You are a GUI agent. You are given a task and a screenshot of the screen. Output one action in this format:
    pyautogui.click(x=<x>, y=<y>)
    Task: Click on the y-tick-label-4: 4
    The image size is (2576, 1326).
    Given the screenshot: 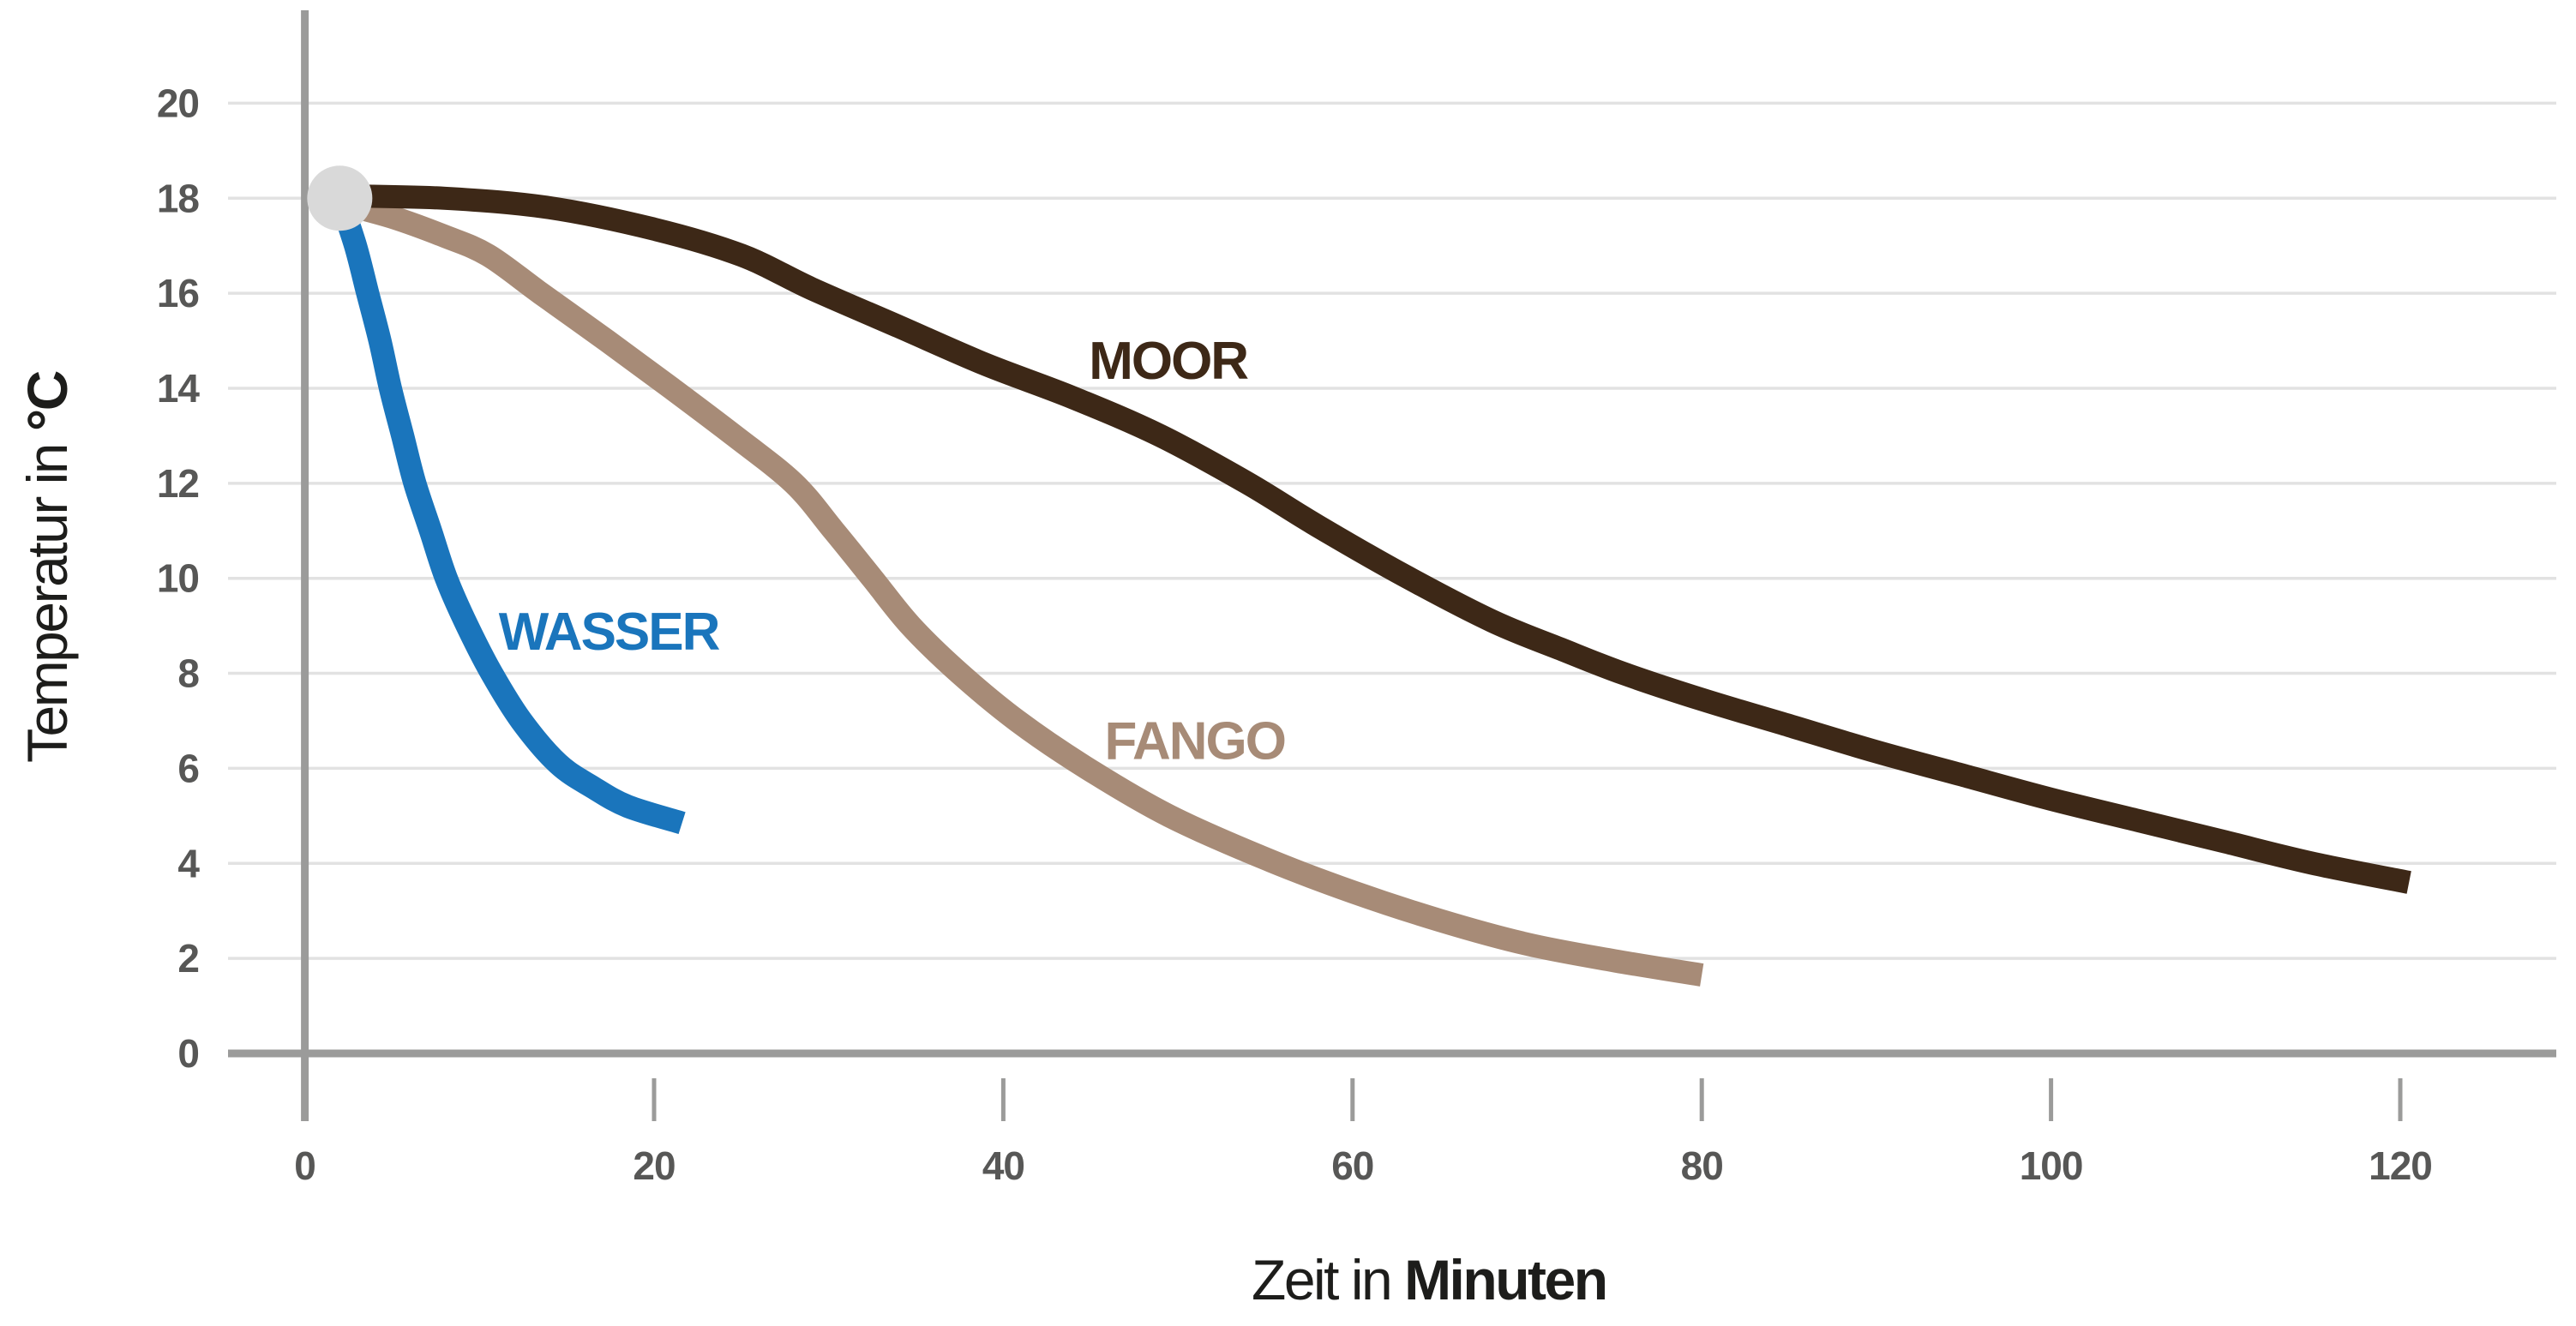 What is the action you would take?
    pyautogui.click(x=188, y=863)
    